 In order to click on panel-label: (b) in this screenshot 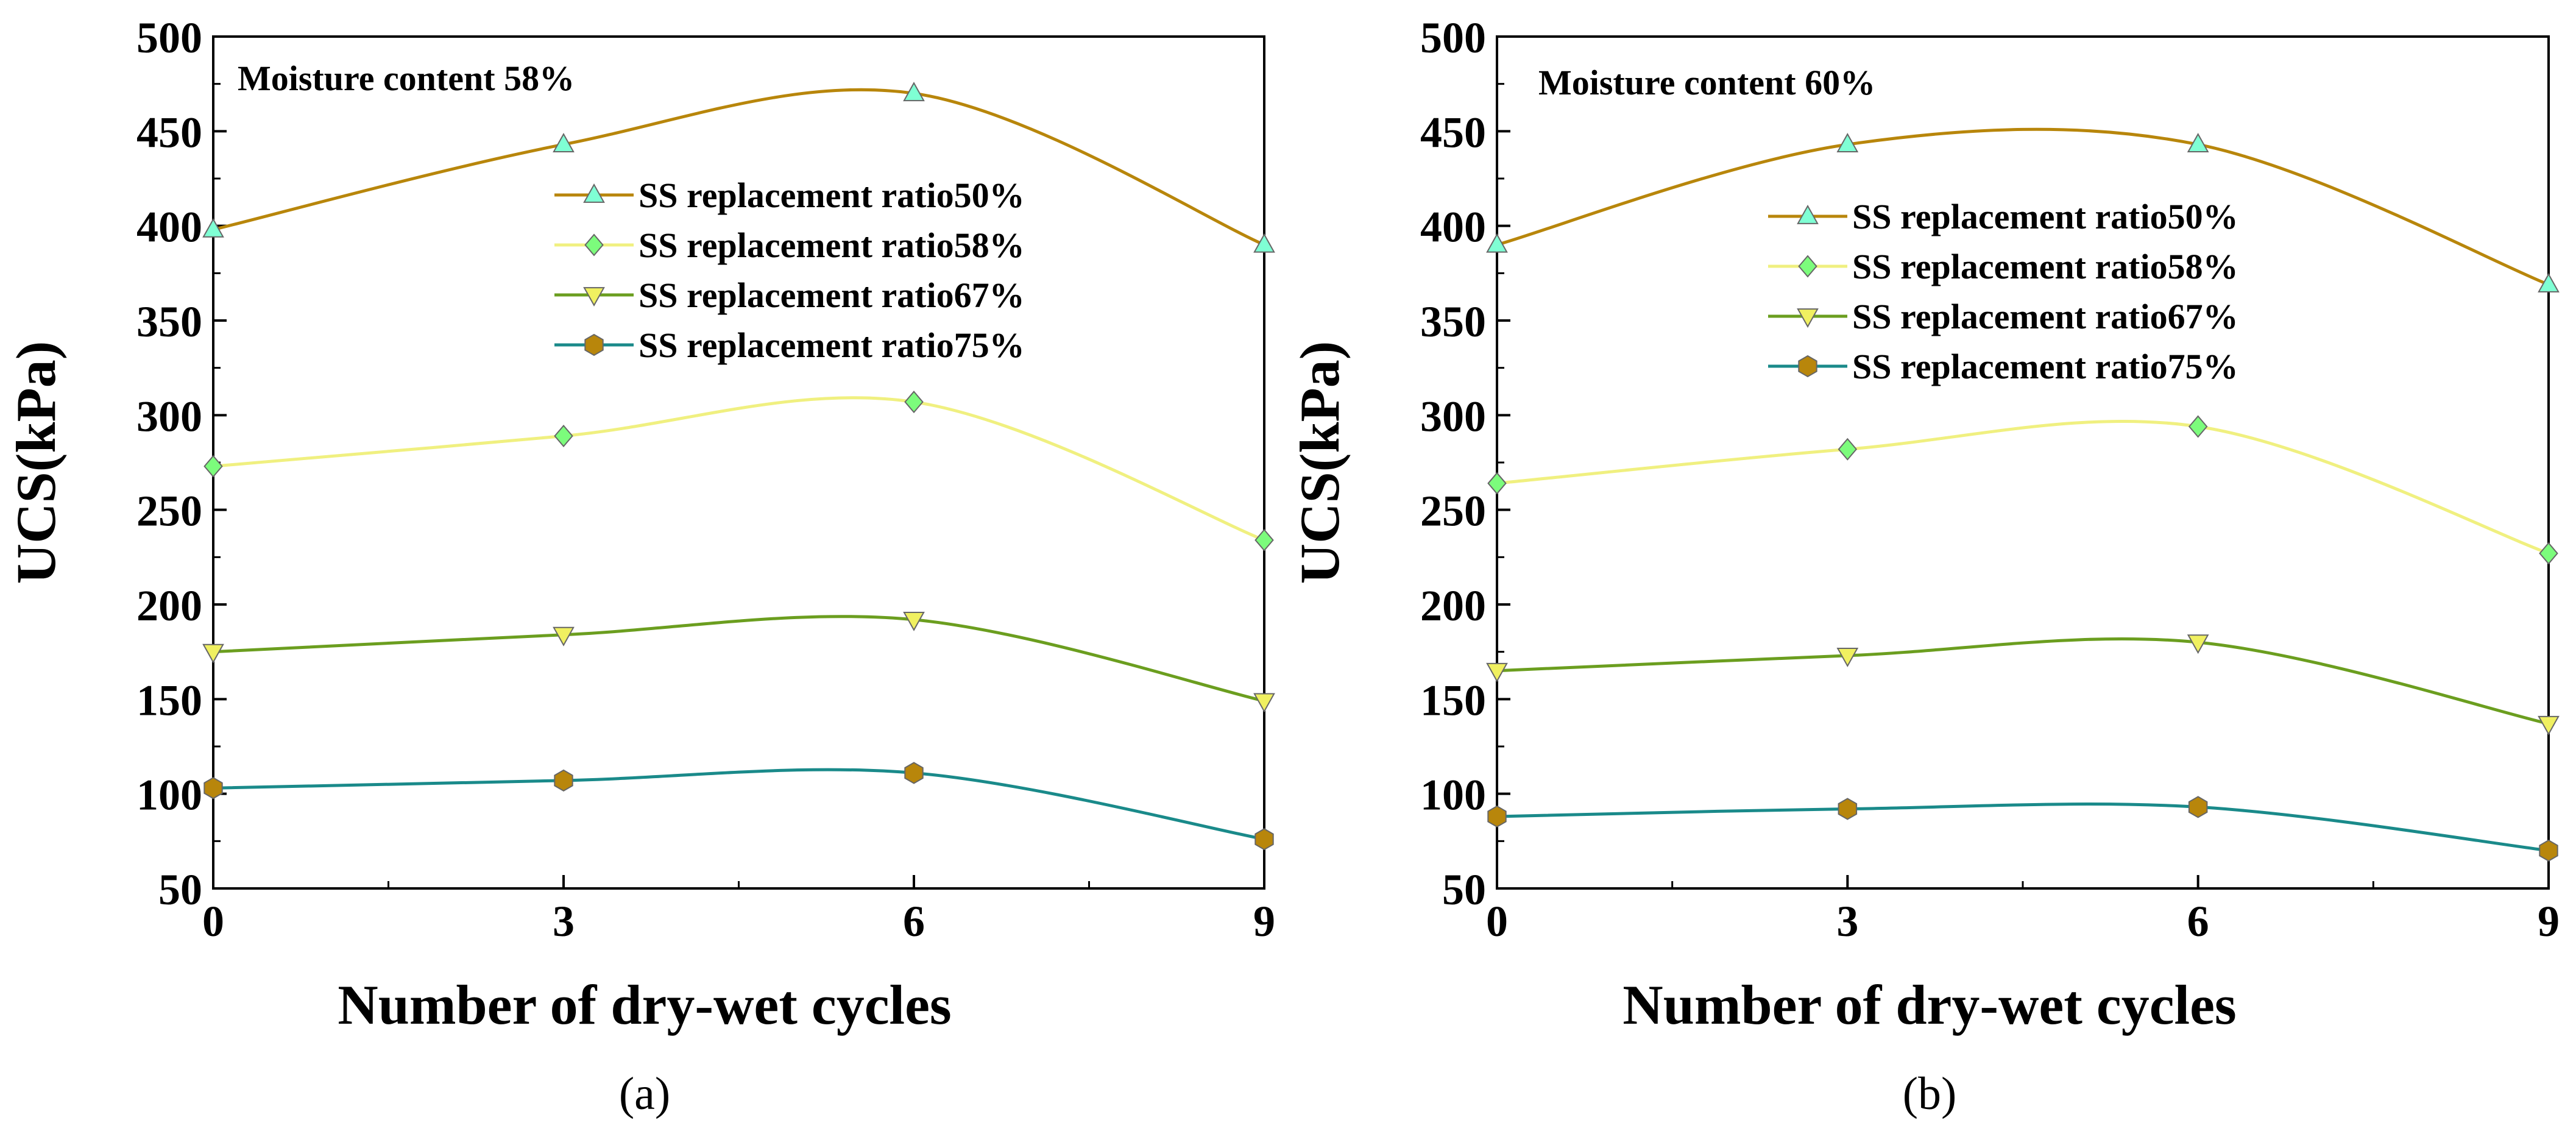, I will do `click(1930, 1093)`.